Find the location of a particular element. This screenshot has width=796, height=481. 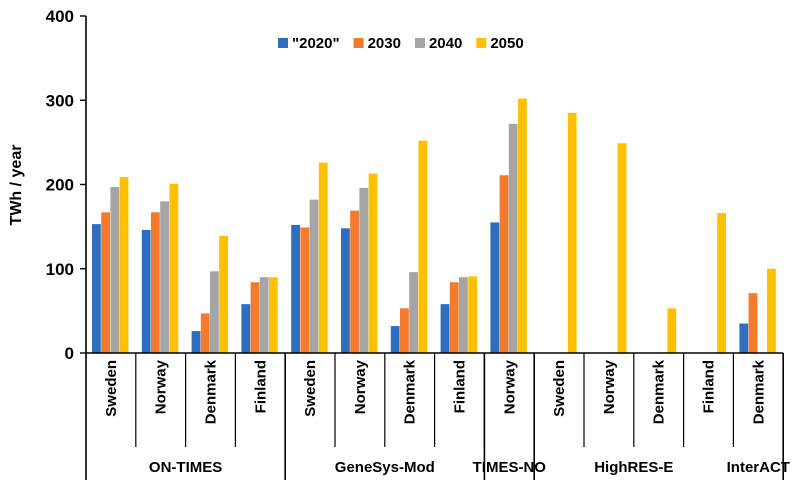

y-tick-label: 300 is located at coordinates (60, 100).